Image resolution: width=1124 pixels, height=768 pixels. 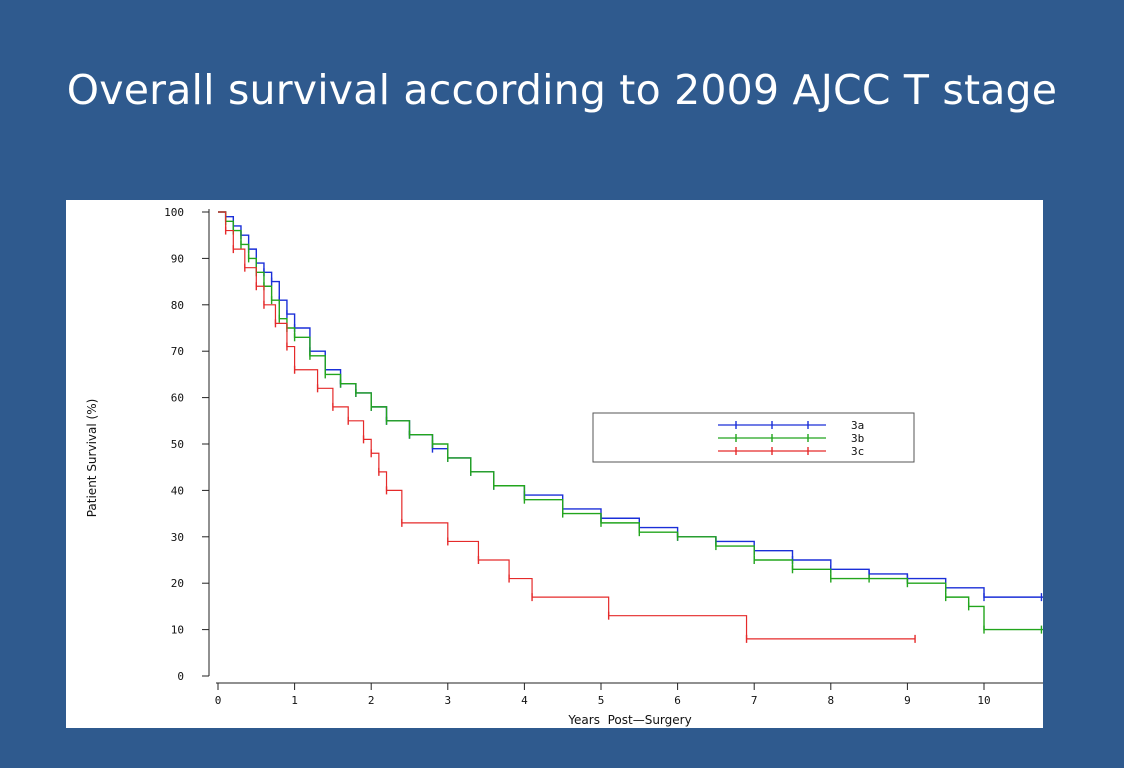 What do you see at coordinates (857, 451) in the screenshot?
I see `legend-label-3c: 3c` at bounding box center [857, 451].